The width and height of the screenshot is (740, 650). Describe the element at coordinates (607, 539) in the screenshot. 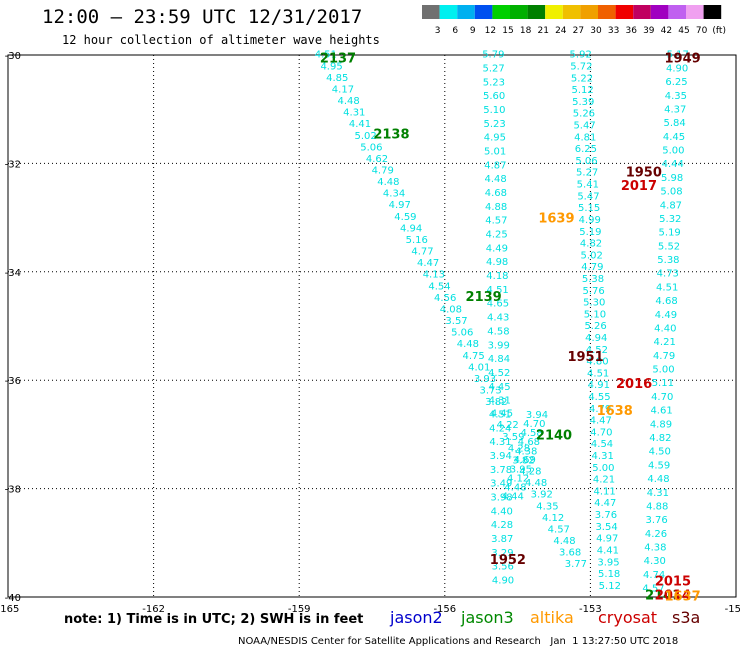

I see `swh-value: 4.97` at that location.